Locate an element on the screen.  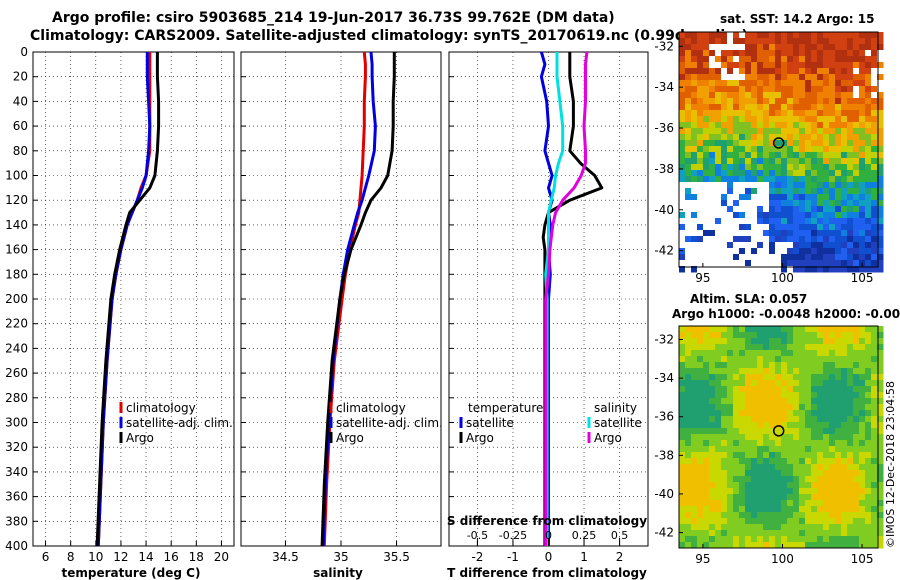
x-tick-label: 20 is located at coordinates (221, 557).